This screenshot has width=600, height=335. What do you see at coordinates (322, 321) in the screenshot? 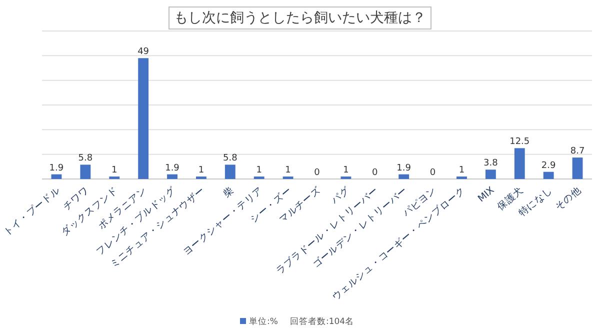
I see `text: 回答者数:104名` at bounding box center [322, 321].